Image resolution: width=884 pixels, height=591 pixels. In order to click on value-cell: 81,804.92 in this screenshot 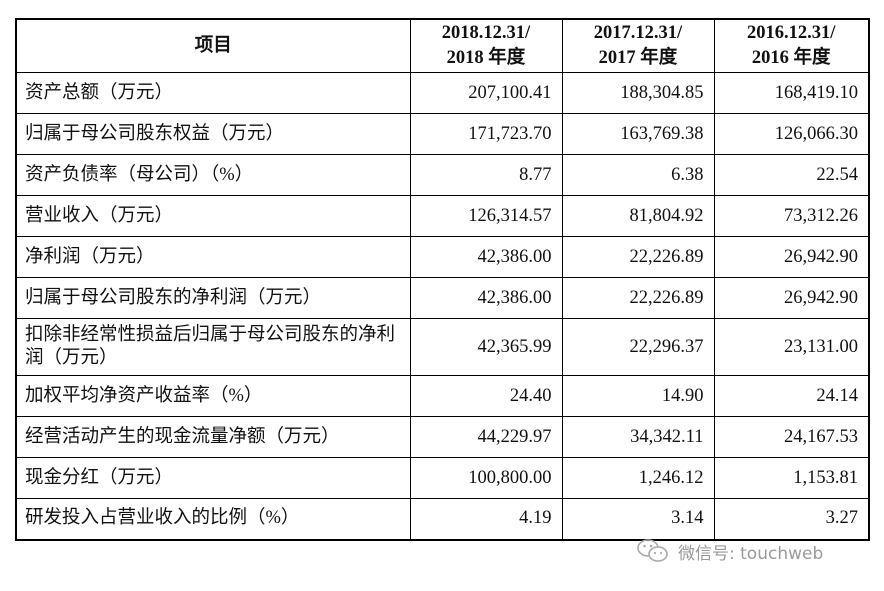, I will do `click(638, 216)`.